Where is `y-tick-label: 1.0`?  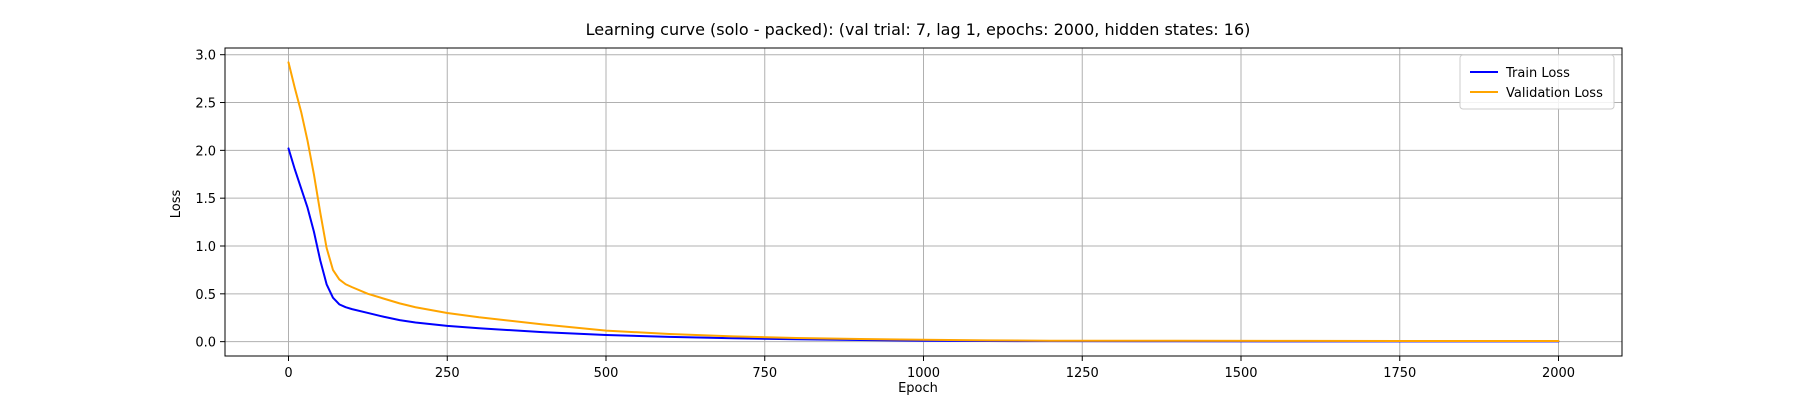
y-tick-label: 1.0 is located at coordinates (205, 247).